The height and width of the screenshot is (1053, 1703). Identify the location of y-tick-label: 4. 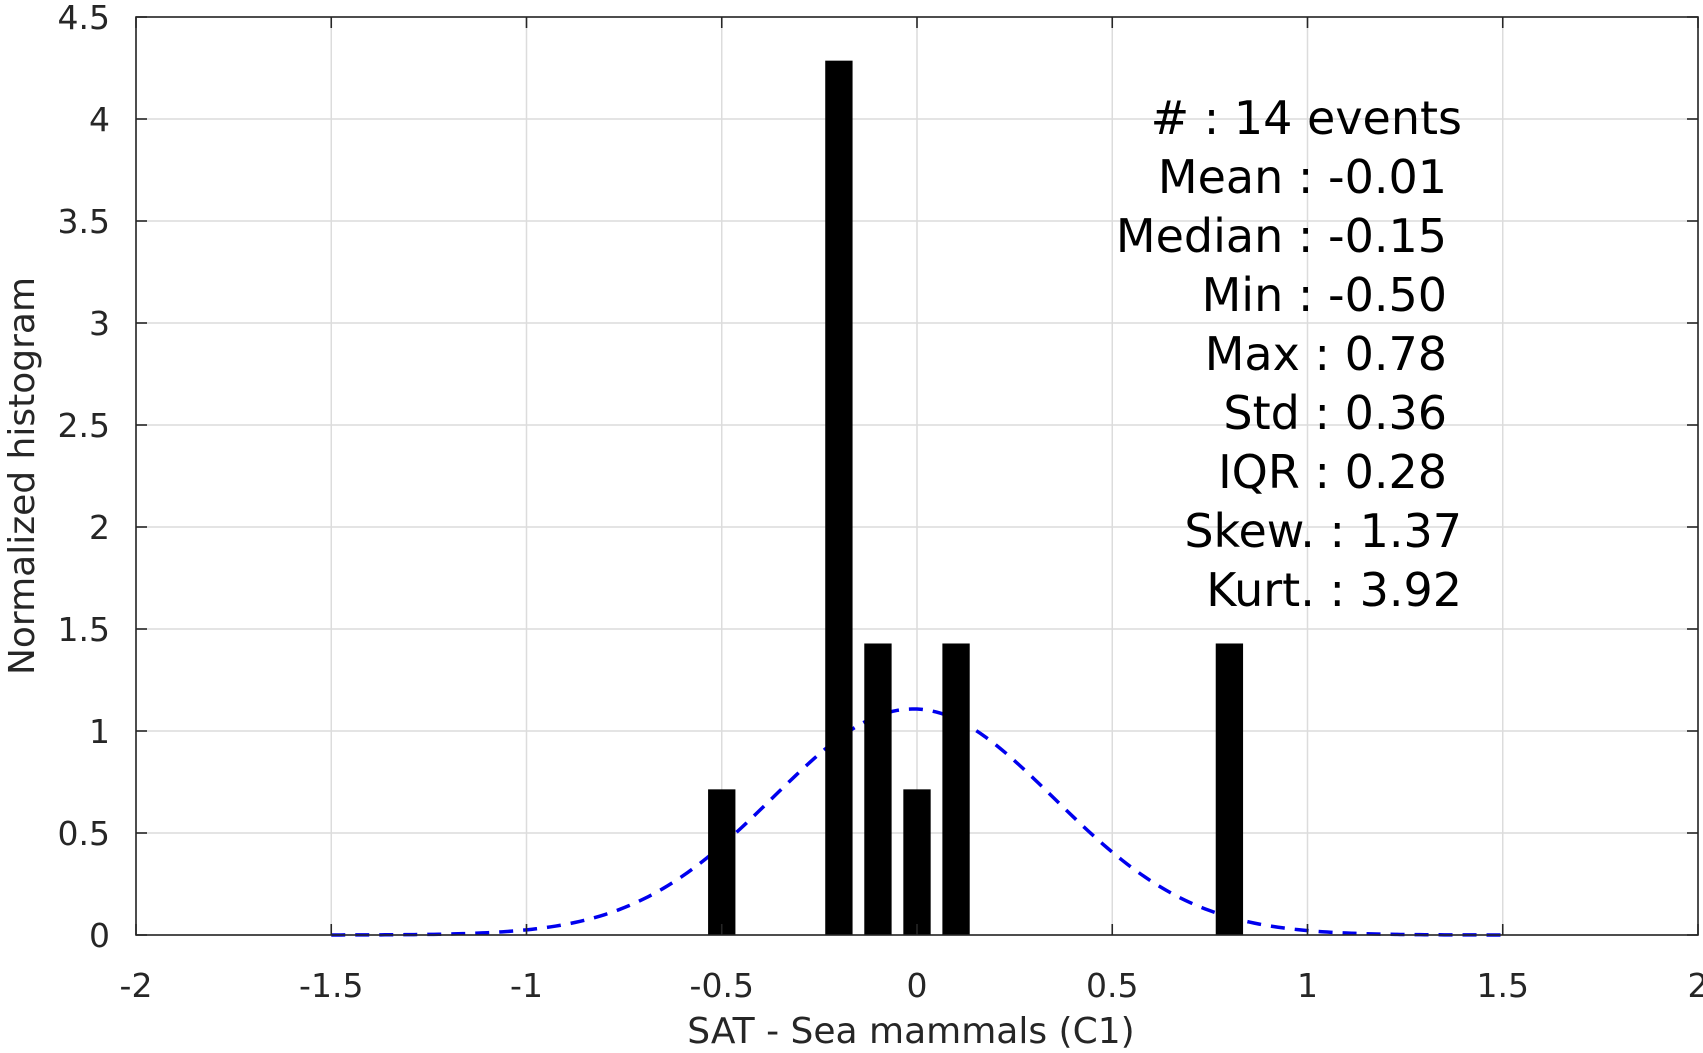
(99, 119).